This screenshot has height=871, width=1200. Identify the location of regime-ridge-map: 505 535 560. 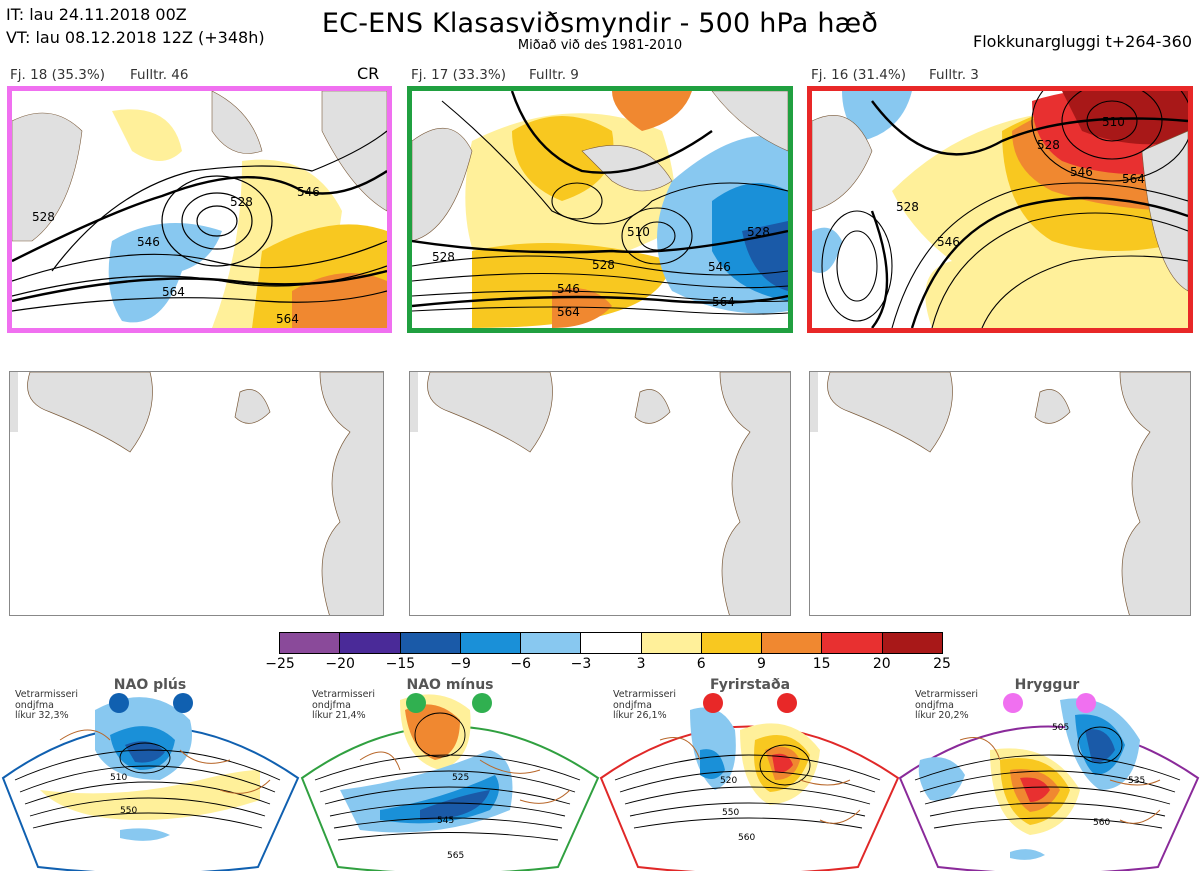
(1049, 782).